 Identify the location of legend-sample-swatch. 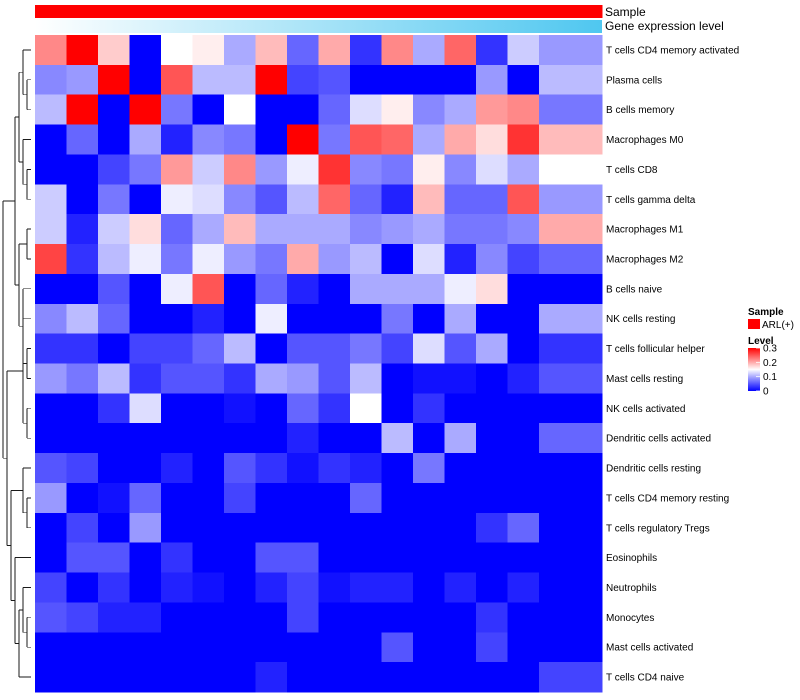
(754, 324).